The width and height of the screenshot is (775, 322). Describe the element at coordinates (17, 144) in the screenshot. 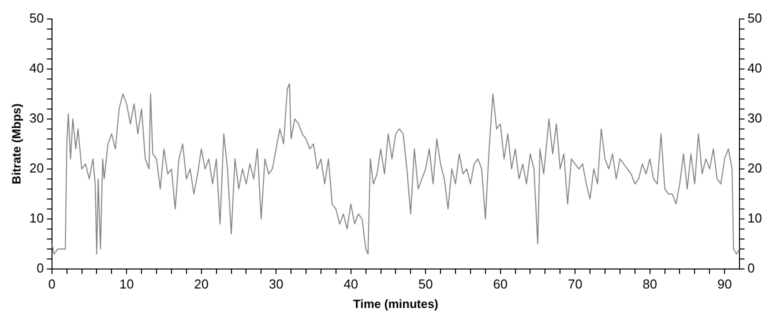

I see `y-axis-title: Bitrate (Mbps)` at that location.